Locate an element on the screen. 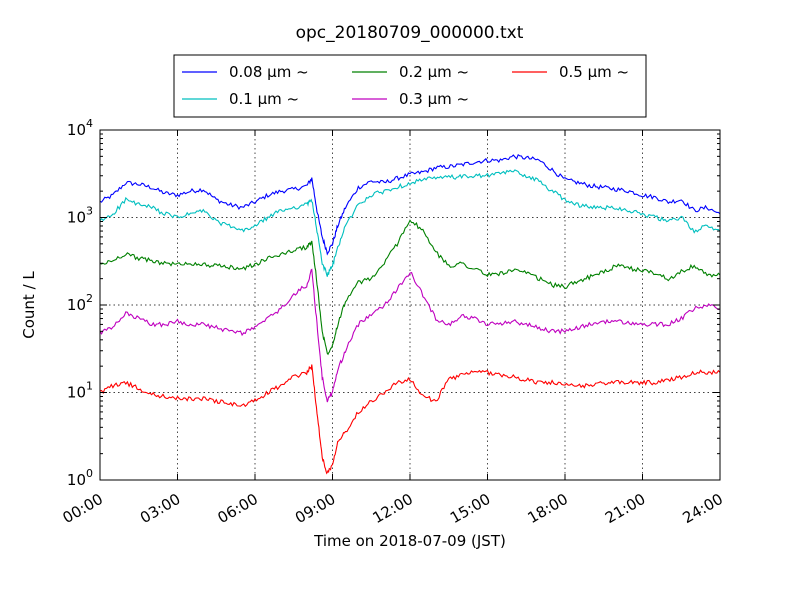 This screenshot has width=800, height=600. legend-label: 0.5 μm ~ is located at coordinates (594, 72).